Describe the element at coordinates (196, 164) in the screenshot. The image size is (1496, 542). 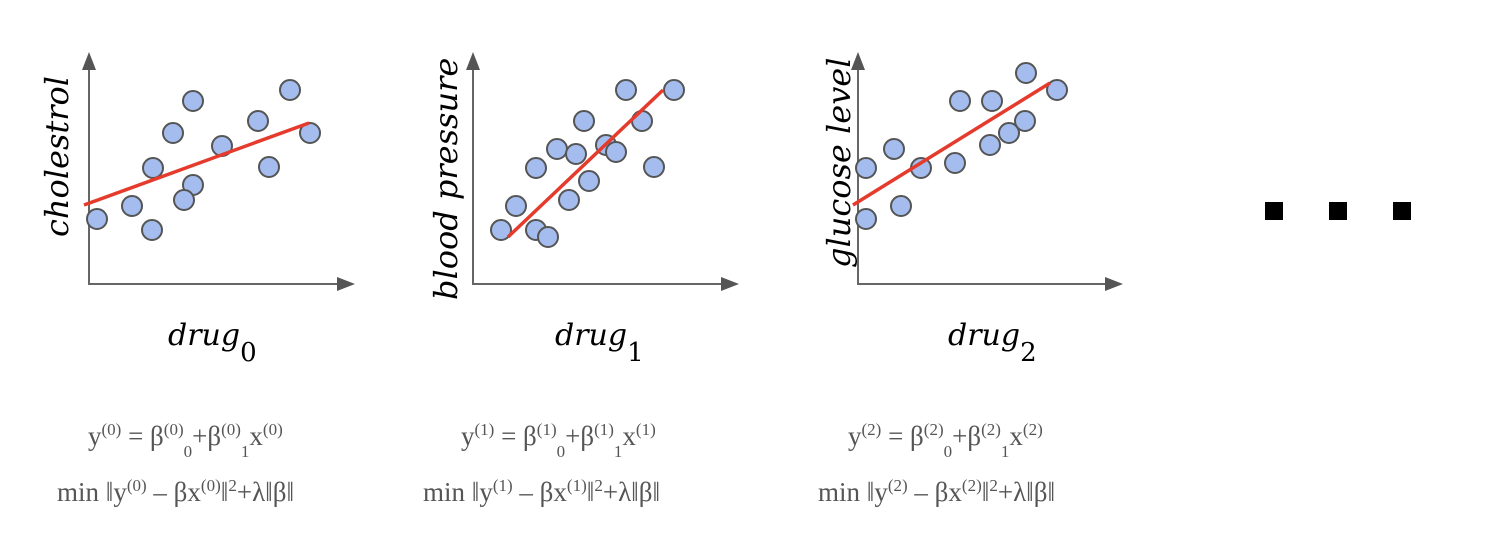
I see `panel-0-fit-line` at that location.